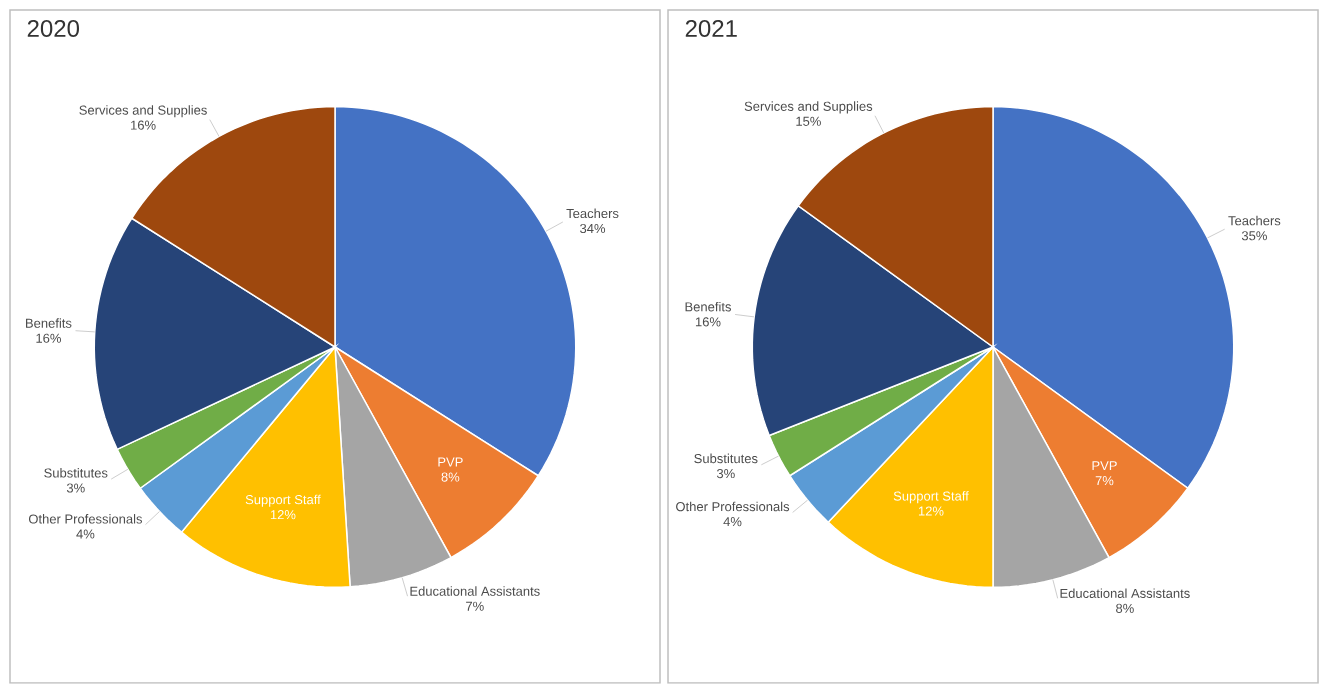 The width and height of the screenshot is (1326, 684). Describe the element at coordinates (711, 29) in the screenshot. I see `chart-title: 2021` at that location.